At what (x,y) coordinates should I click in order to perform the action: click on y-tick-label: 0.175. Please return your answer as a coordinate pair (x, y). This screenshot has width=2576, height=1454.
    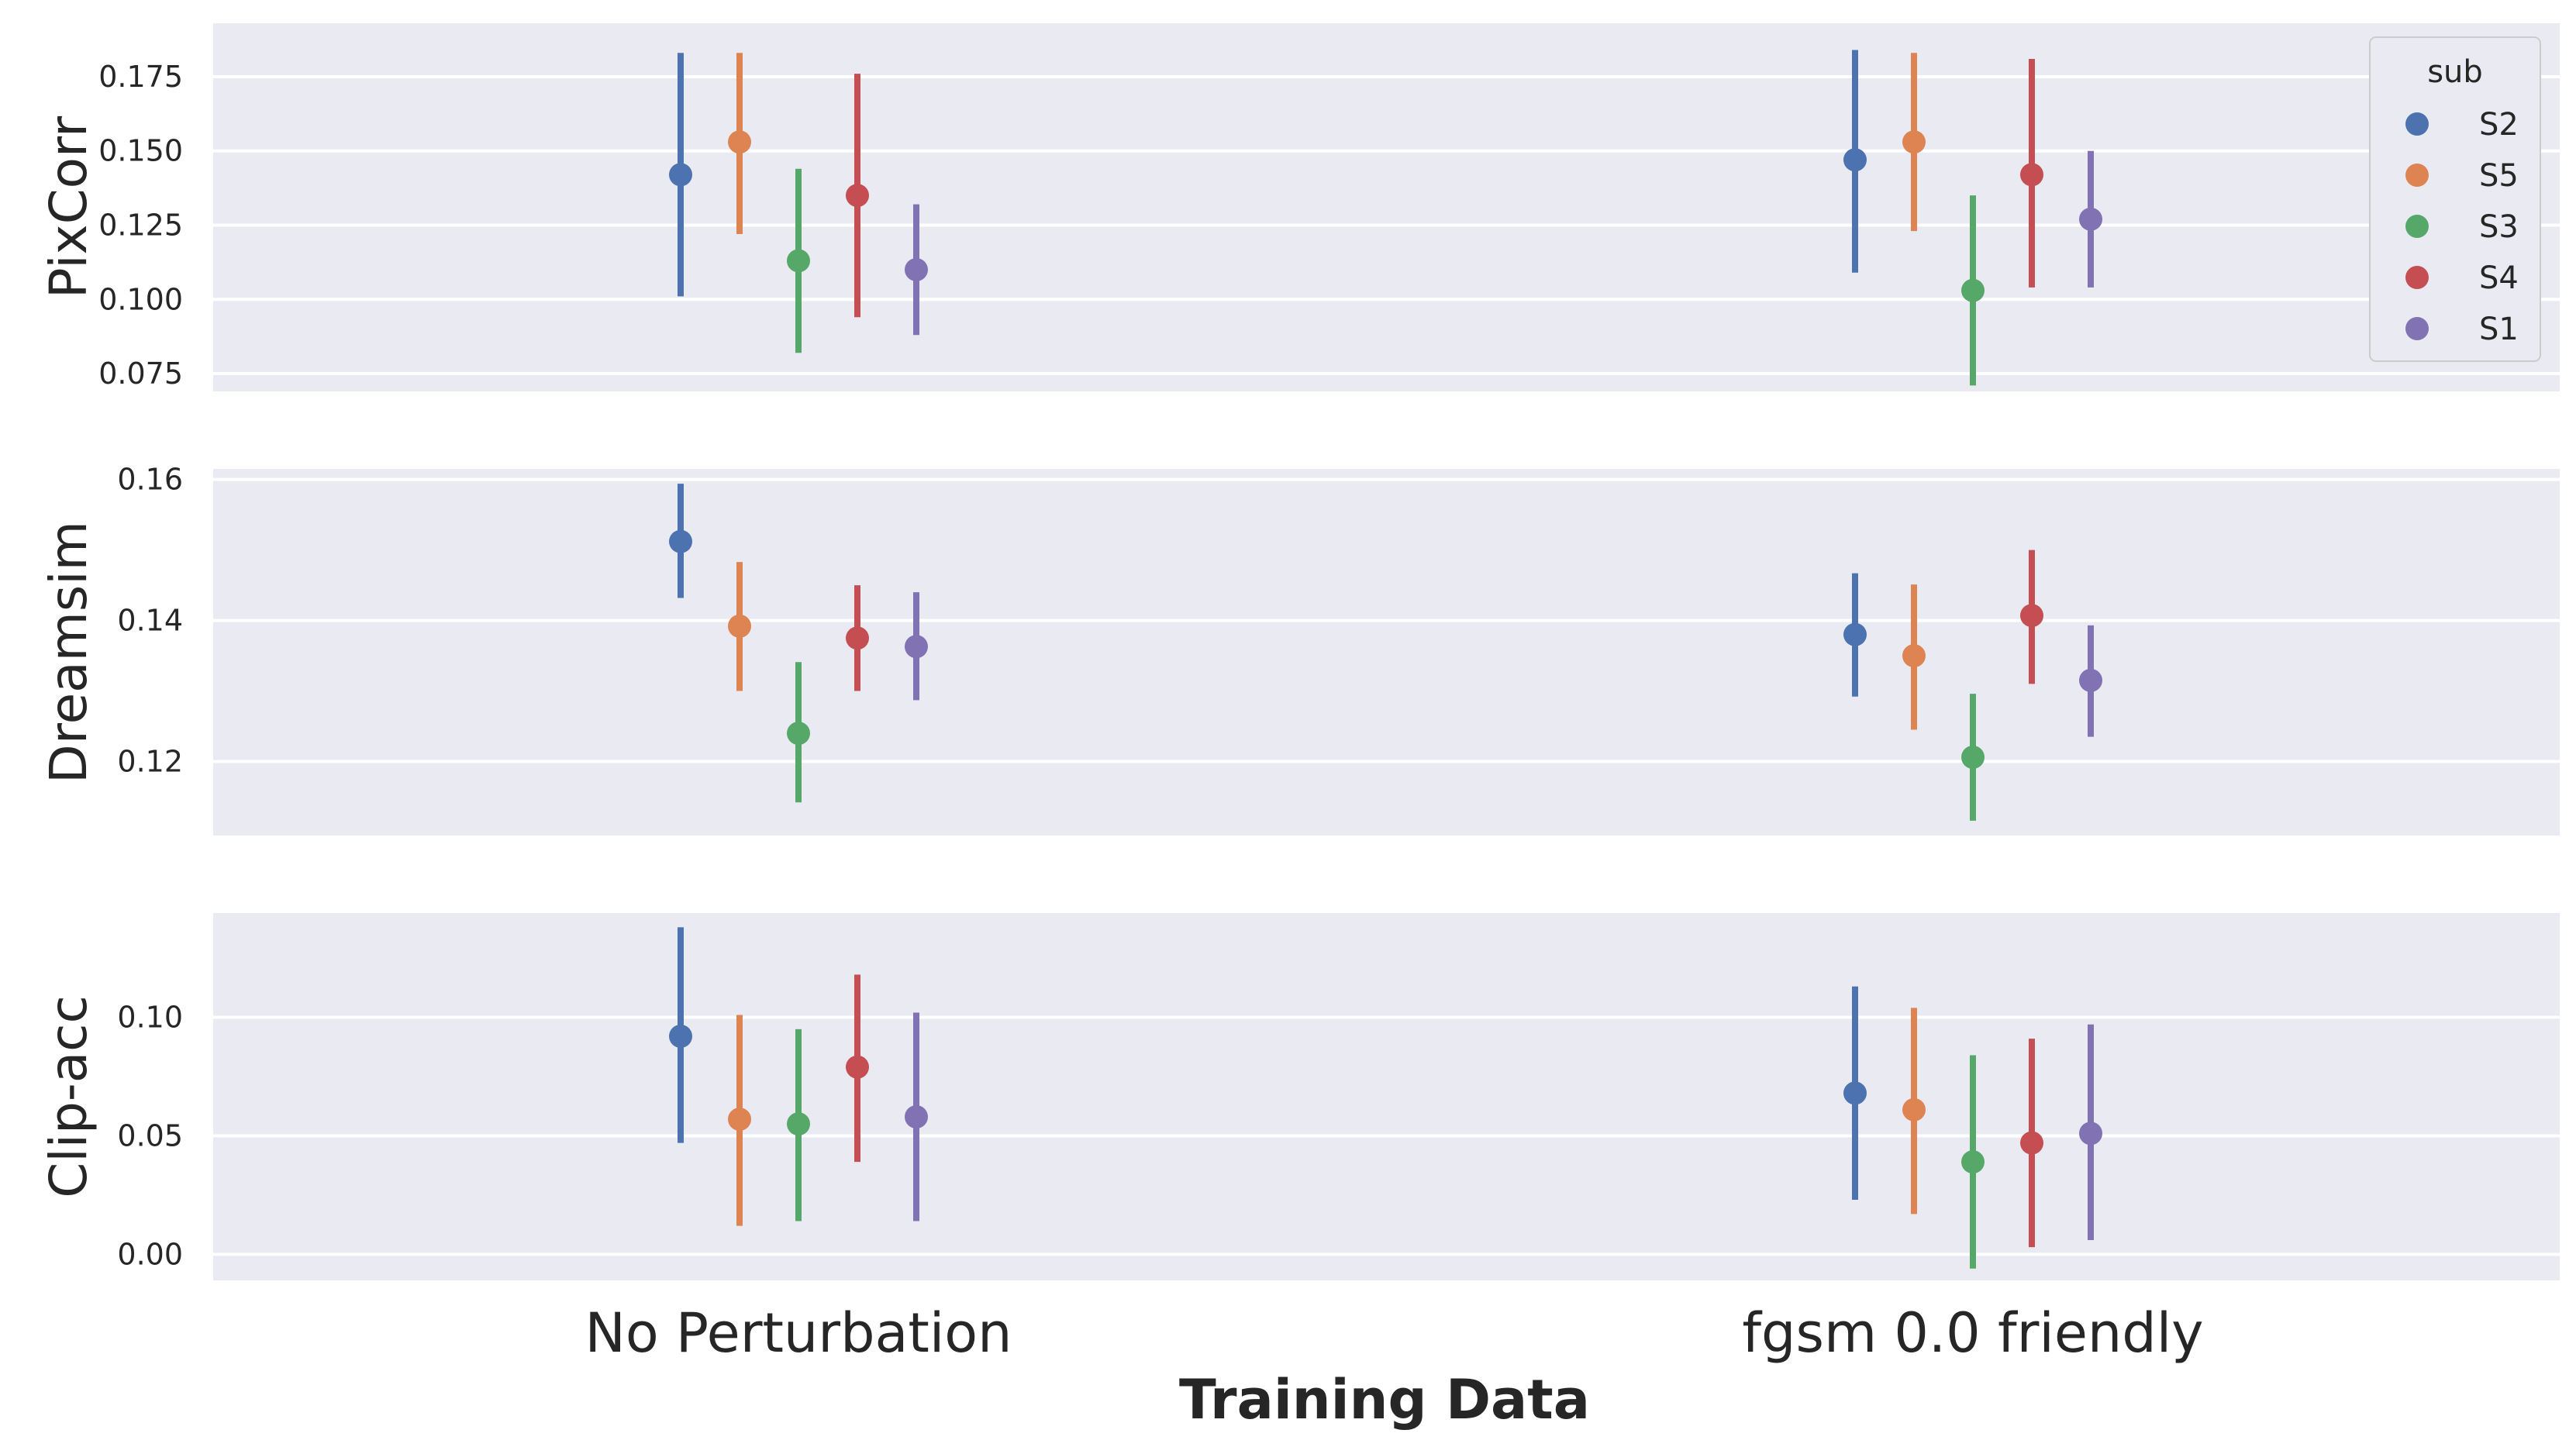
    Looking at the image, I should click on (140, 77).